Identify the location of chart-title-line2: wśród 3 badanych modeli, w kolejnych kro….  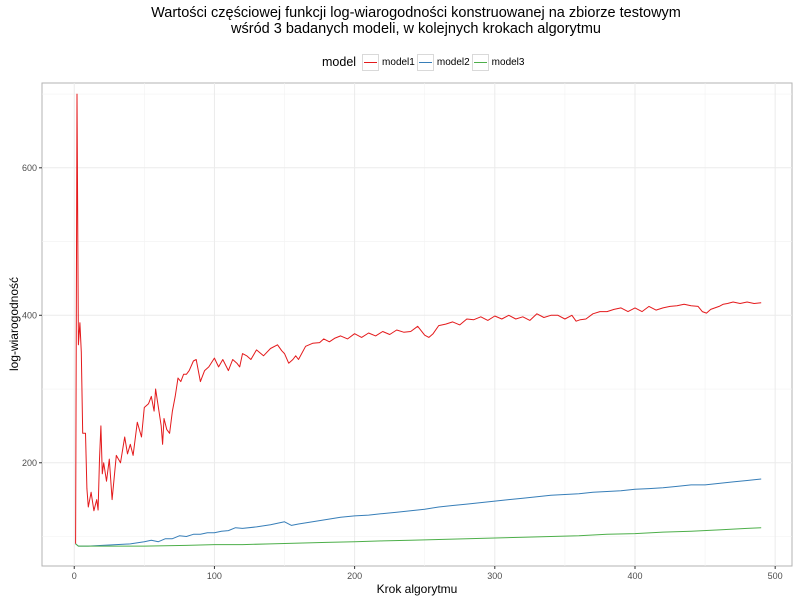
(416, 29).